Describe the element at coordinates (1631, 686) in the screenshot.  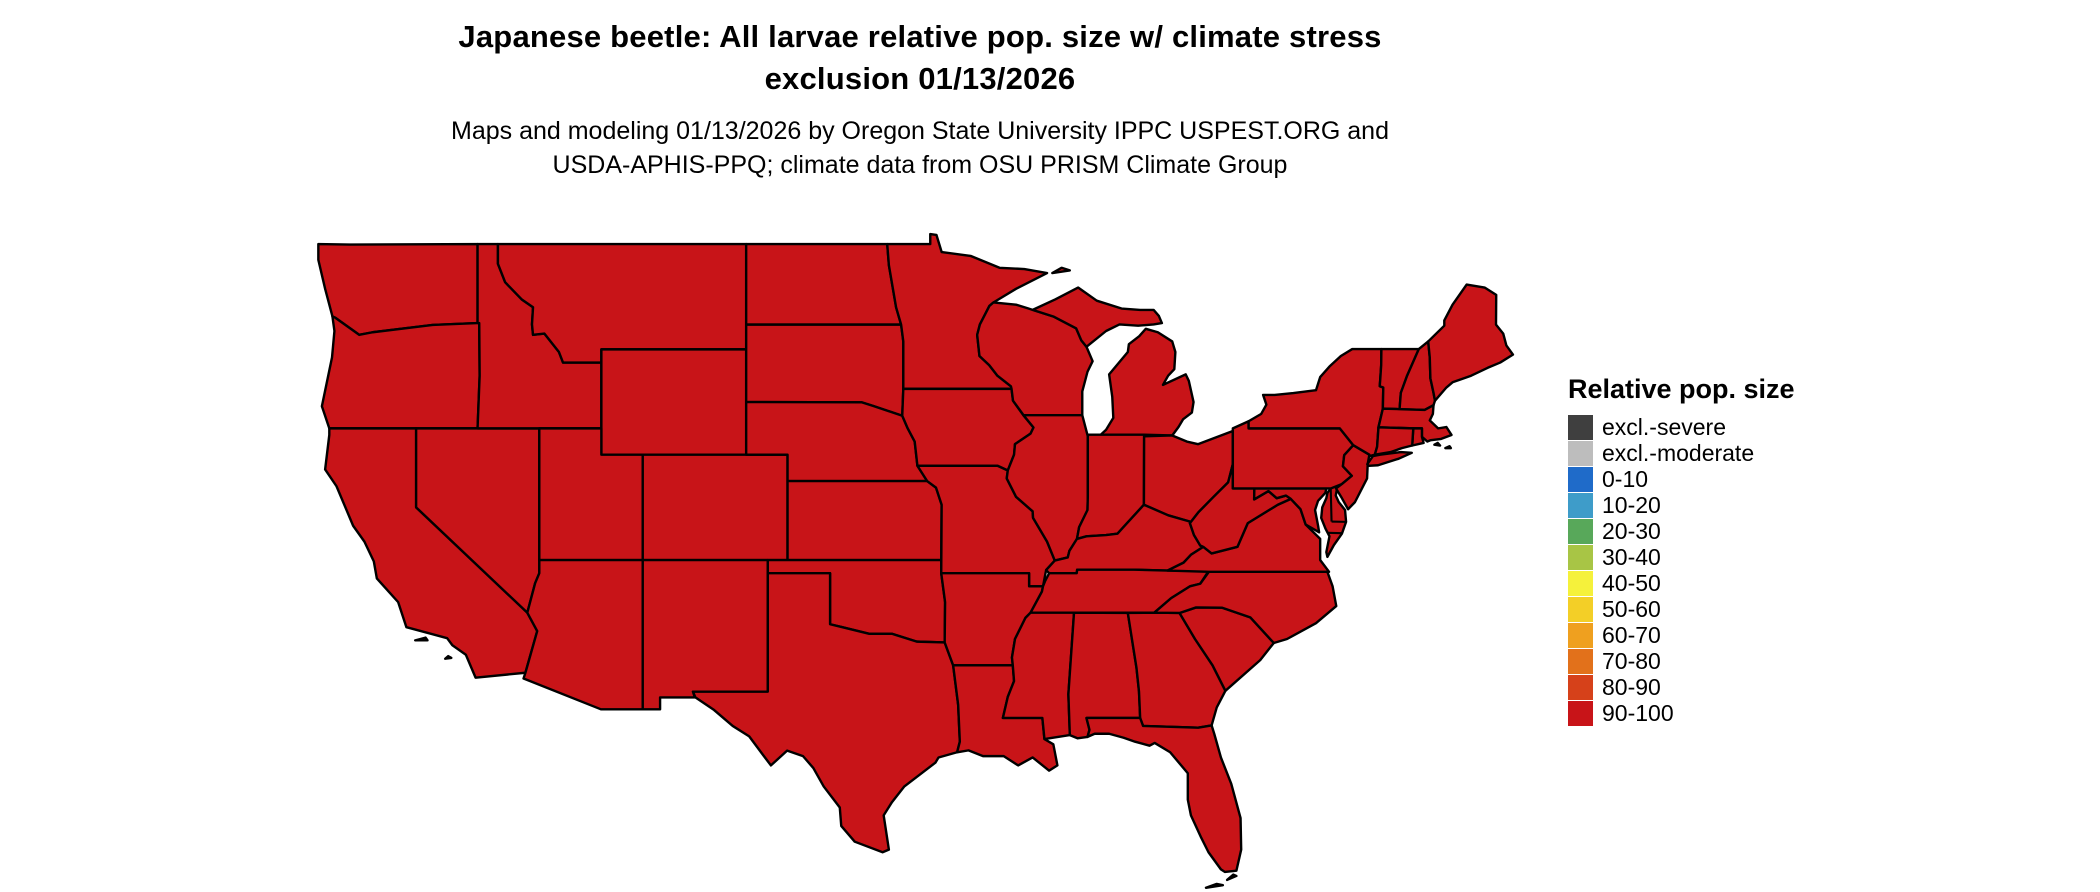
I see `legend-label: 80-90` at that location.